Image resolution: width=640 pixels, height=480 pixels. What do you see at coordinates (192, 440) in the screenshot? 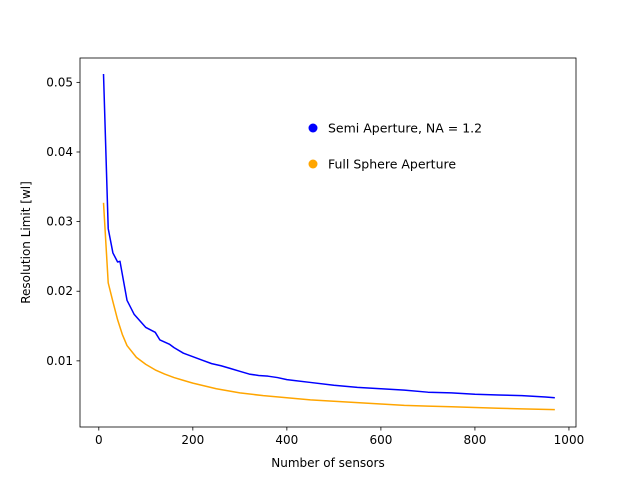
I see `x-tick-label: 200` at bounding box center [192, 440].